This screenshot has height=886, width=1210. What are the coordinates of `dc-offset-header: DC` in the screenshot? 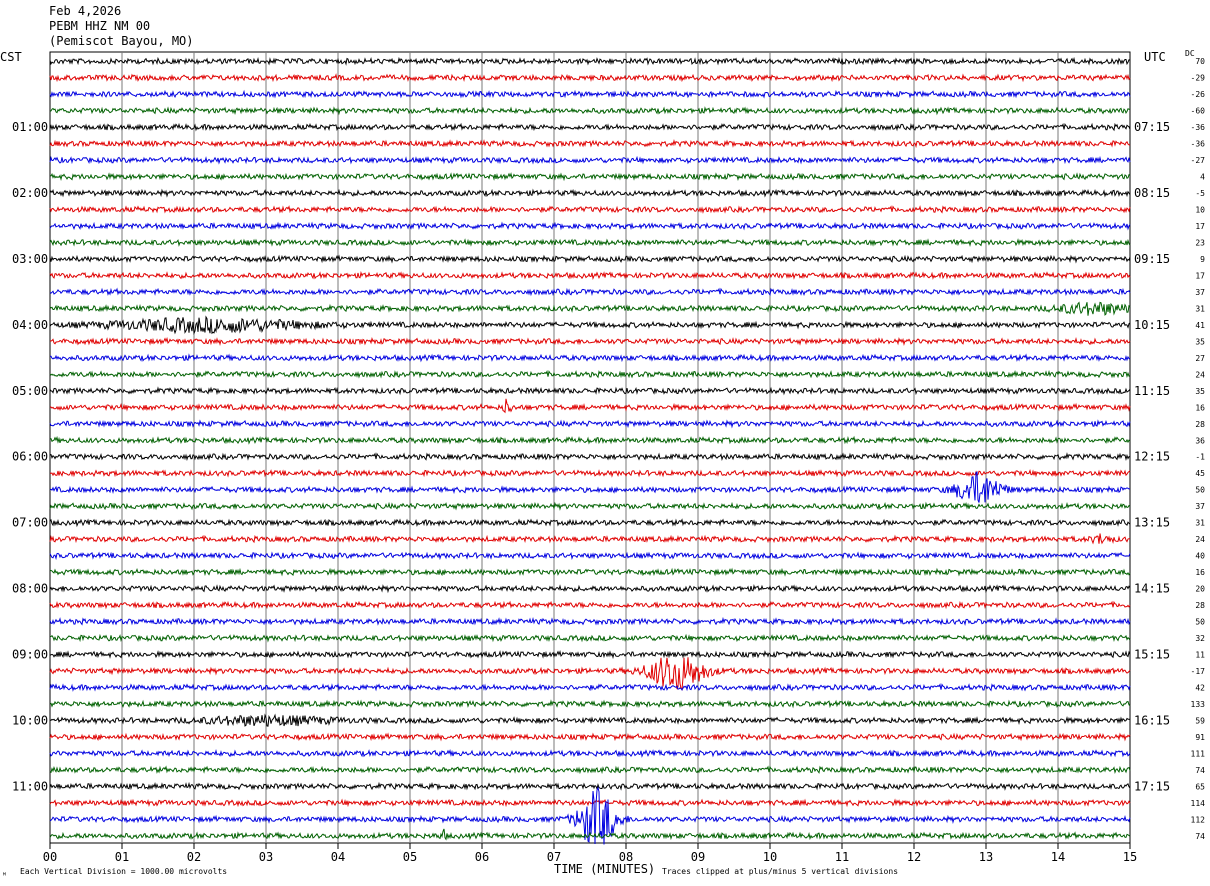 It's located at (1190, 53).